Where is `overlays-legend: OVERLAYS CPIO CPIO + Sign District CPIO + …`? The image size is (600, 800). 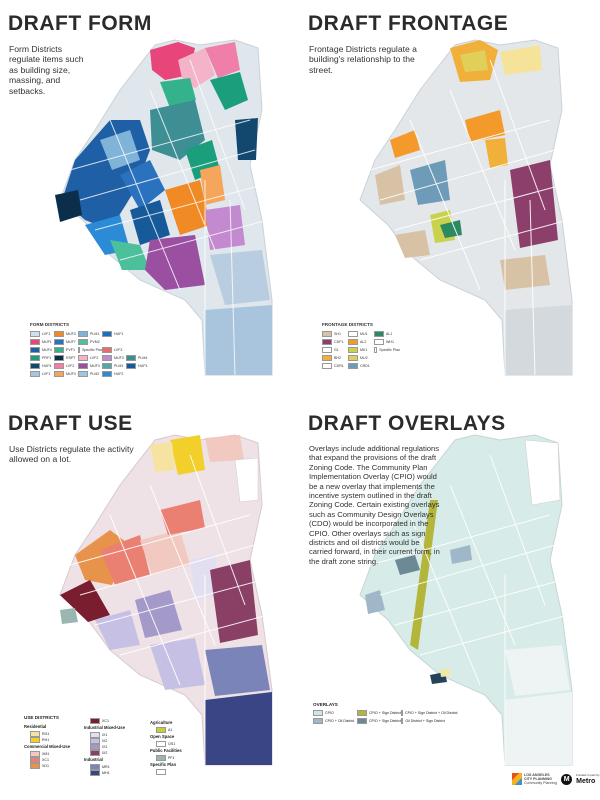
overlays-legend: OVERLAYS CPIO CPIO + Sign District CPIO + … is located at coordinates (385, 713).